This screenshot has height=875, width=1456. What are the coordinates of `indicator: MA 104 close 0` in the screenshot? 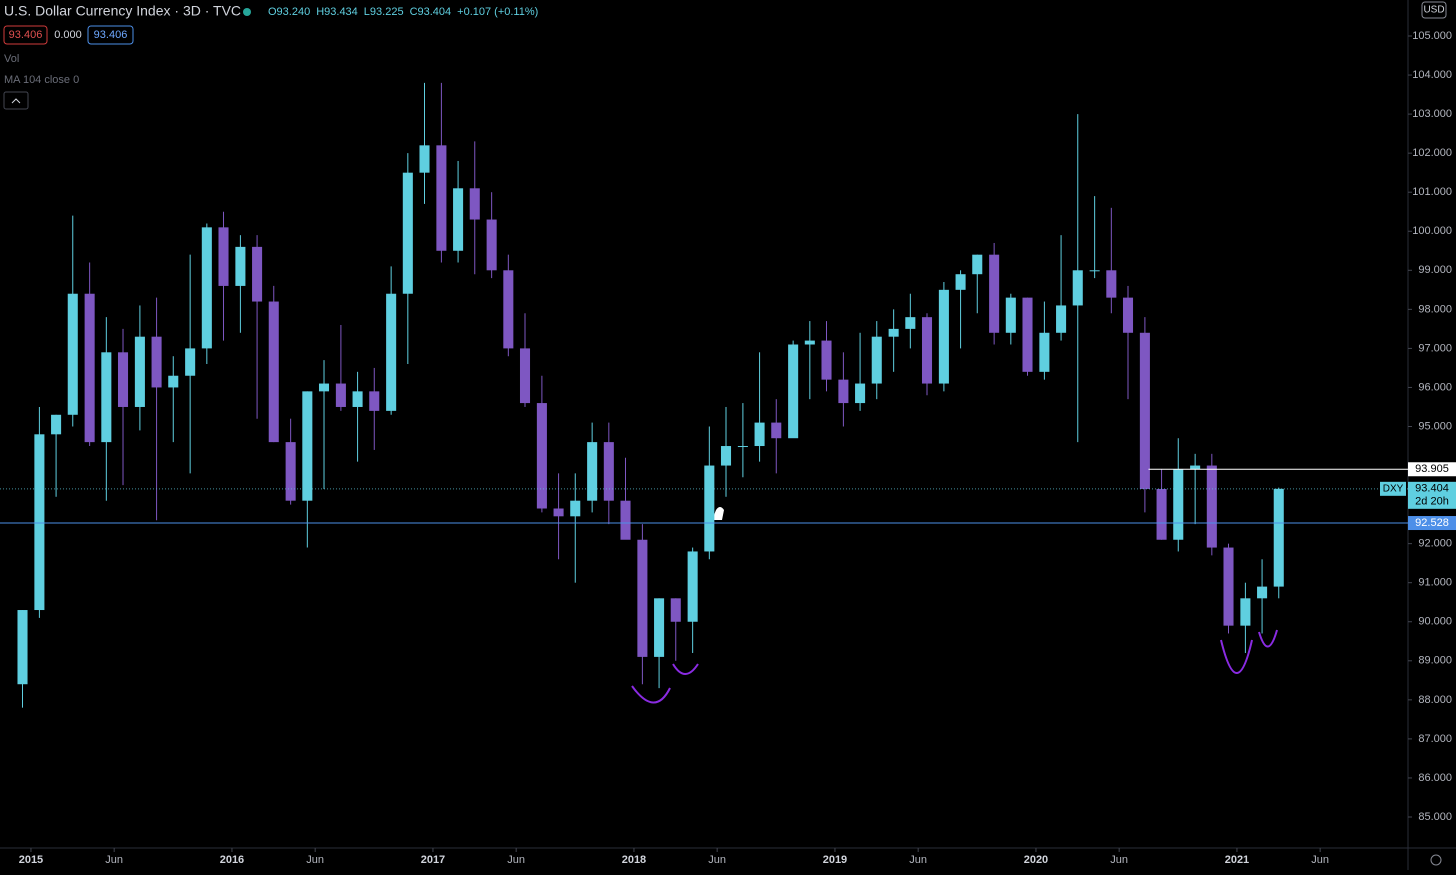 It's located at (41, 80).